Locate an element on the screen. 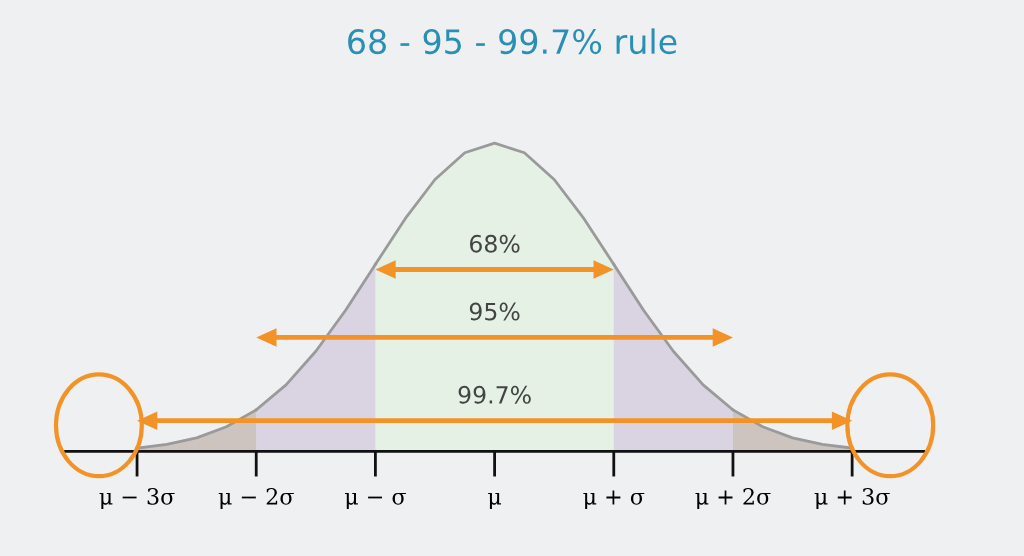 The image size is (1024, 556). x-tick-label: μ is located at coordinates (495, 501).